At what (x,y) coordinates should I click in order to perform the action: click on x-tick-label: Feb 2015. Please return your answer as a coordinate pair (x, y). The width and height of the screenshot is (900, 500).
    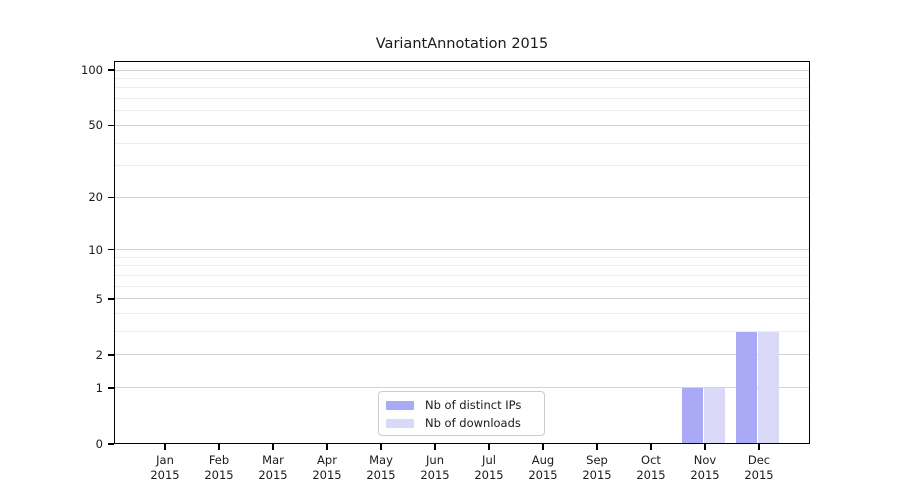
    Looking at the image, I should click on (219, 468).